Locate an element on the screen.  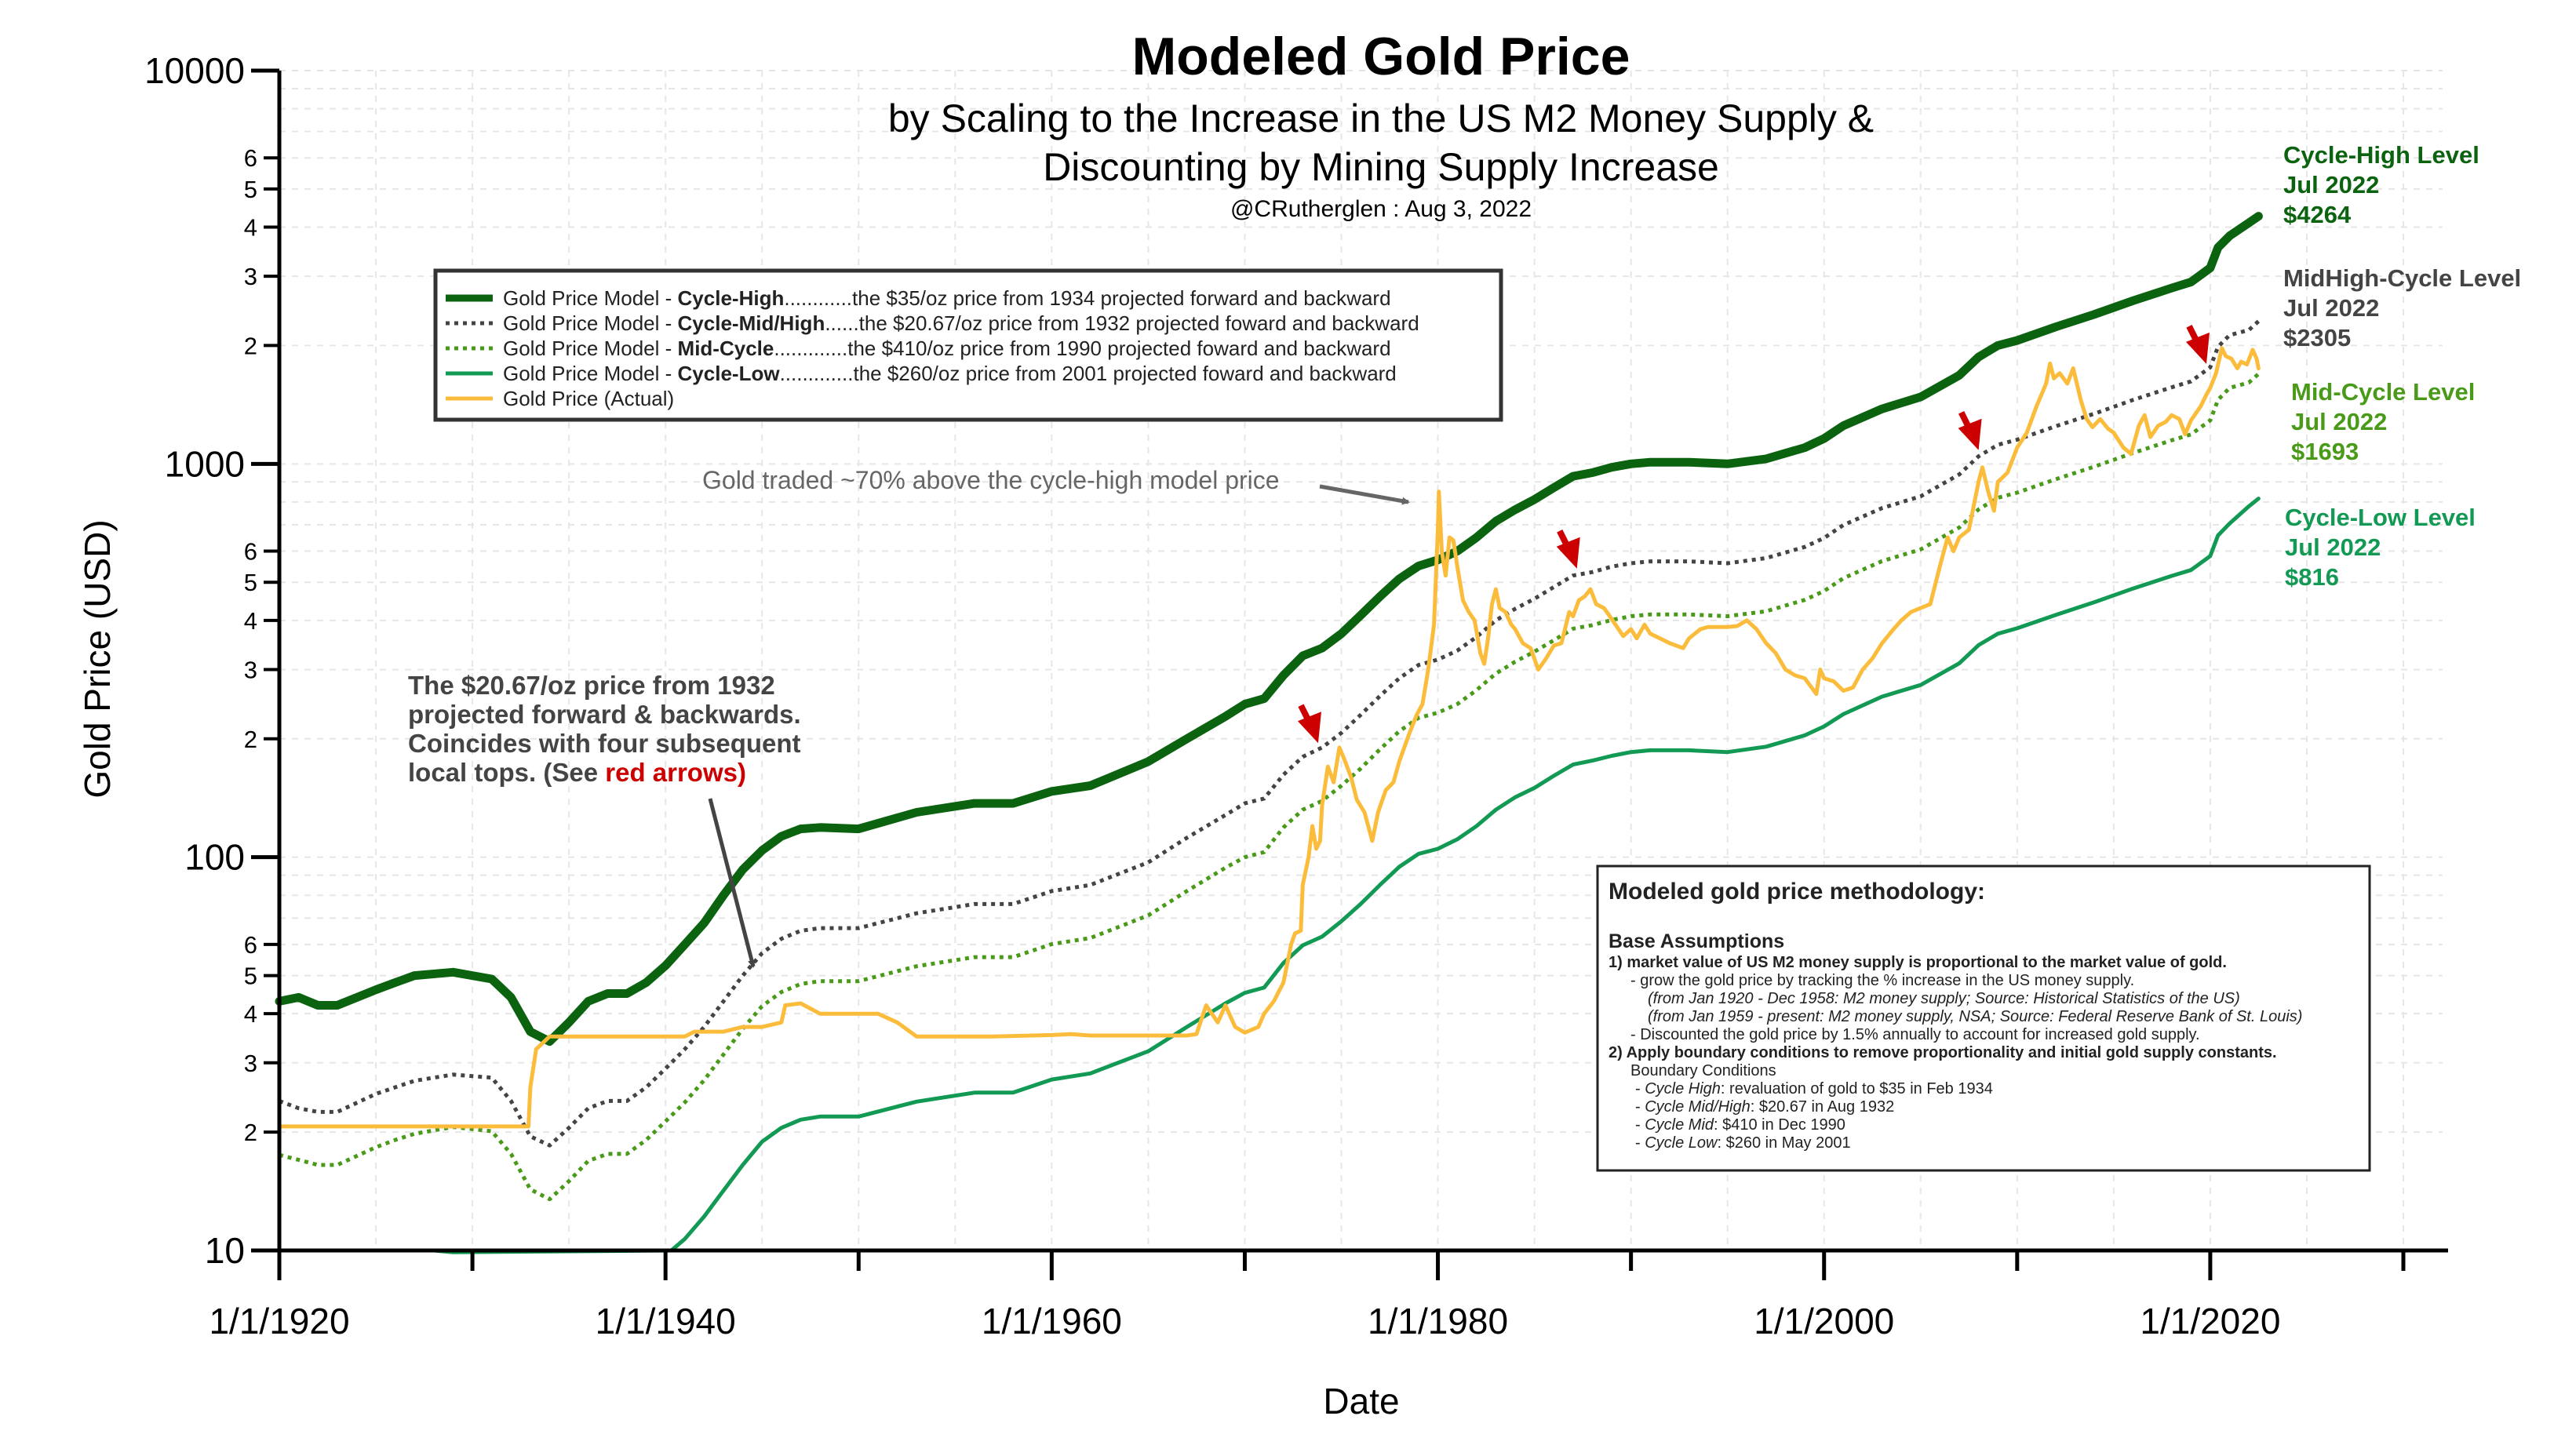
methodology-line: - Cycle Low: $260 in May 2001 is located at coordinates (1743, 1143).